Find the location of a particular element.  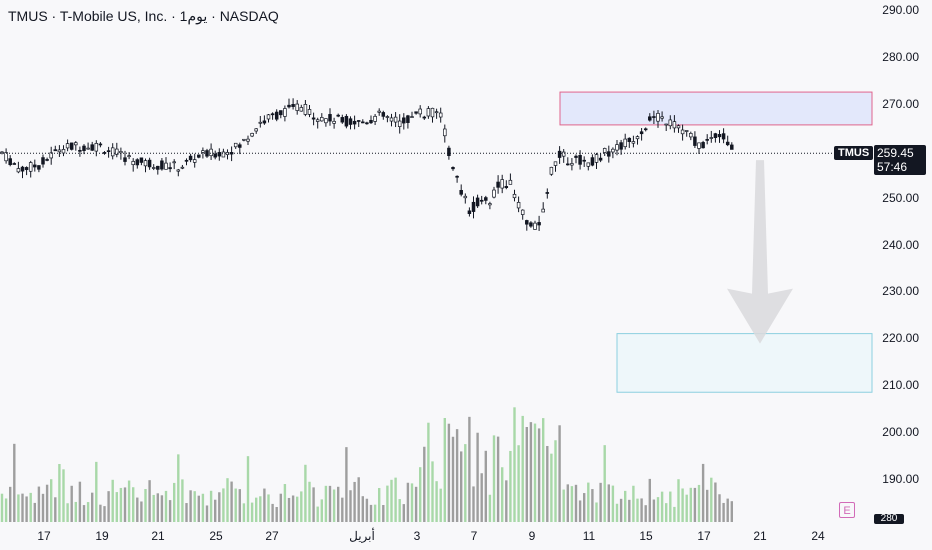

time-tick: 25 is located at coordinates (216, 536).